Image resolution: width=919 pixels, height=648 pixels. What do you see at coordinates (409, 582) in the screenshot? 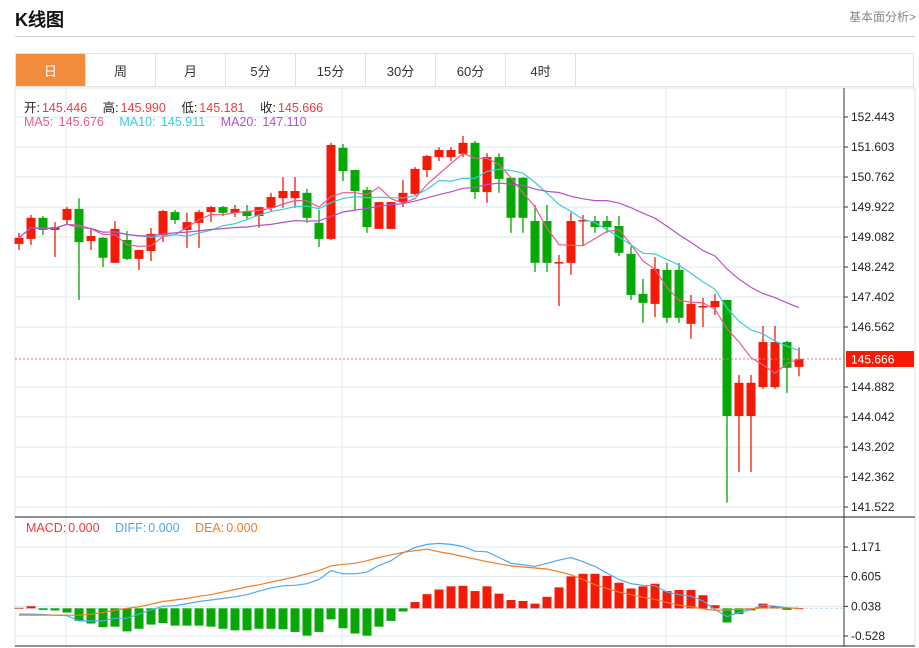
I see `diff-line` at bounding box center [409, 582].